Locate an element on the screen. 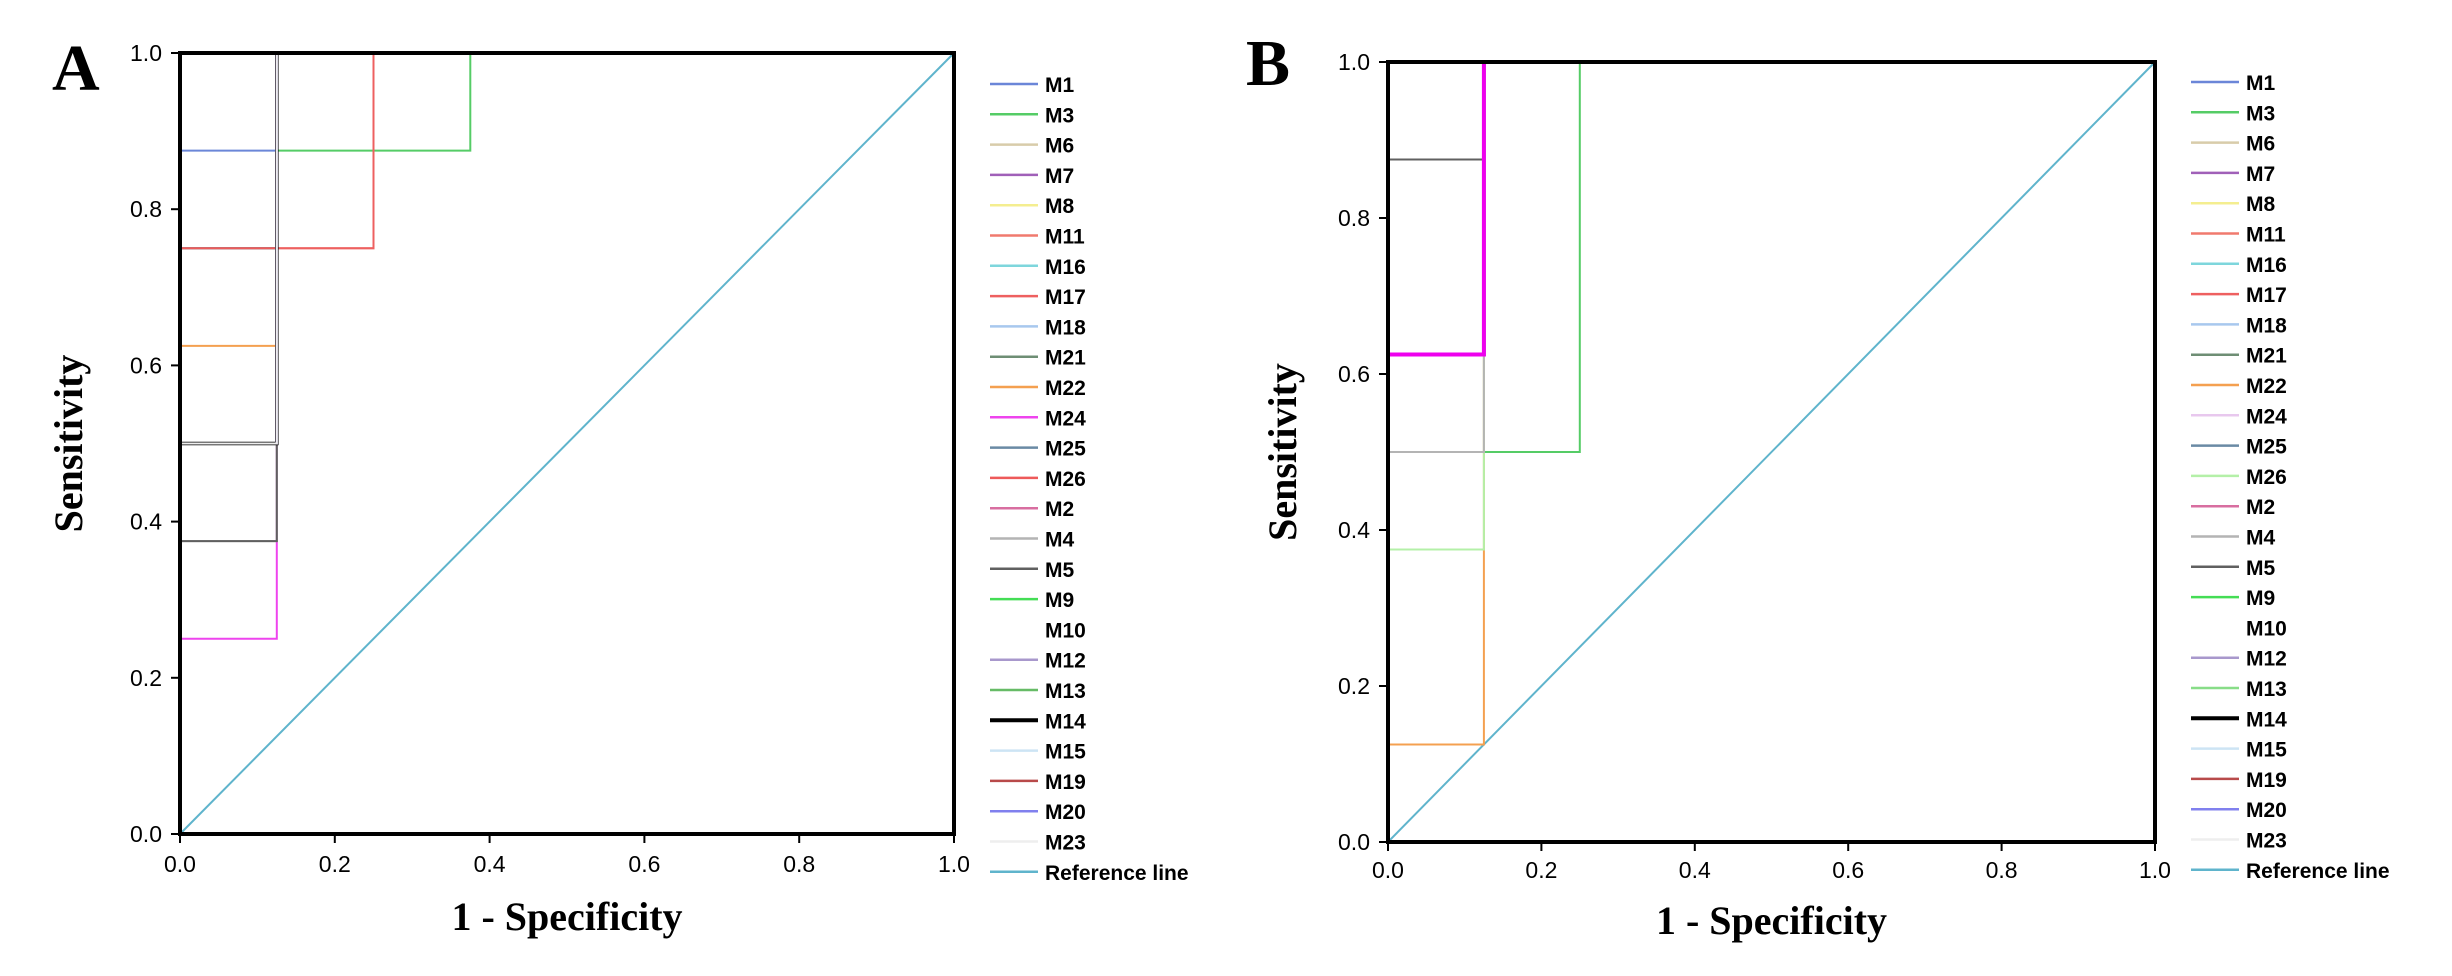  roc-curve-a-m22 is located at coordinates (229, 200).